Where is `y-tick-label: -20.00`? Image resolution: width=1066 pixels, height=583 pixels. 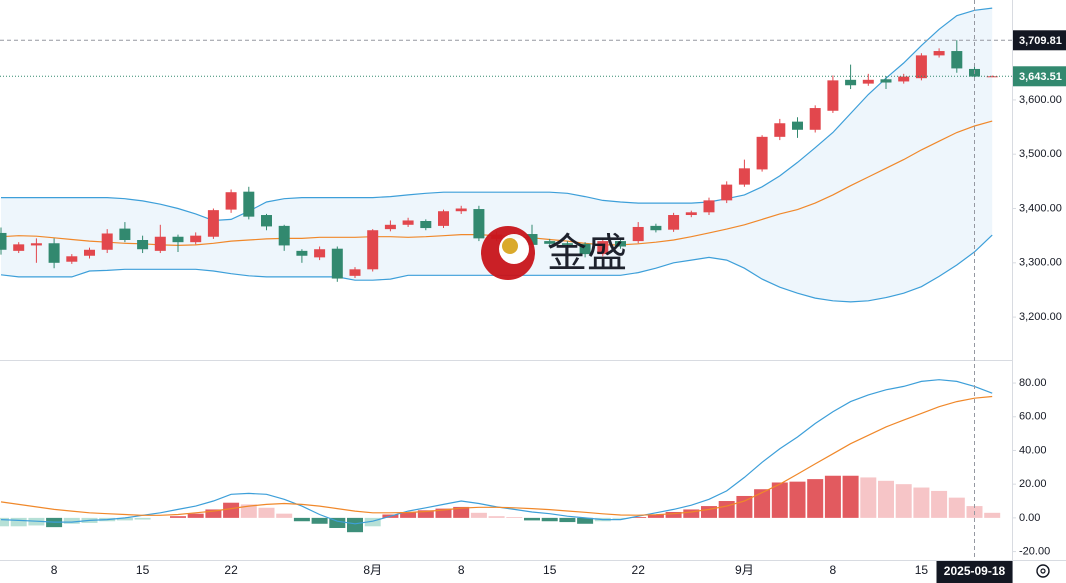
y-tick-label: -20.00 is located at coordinates (1034, 551).